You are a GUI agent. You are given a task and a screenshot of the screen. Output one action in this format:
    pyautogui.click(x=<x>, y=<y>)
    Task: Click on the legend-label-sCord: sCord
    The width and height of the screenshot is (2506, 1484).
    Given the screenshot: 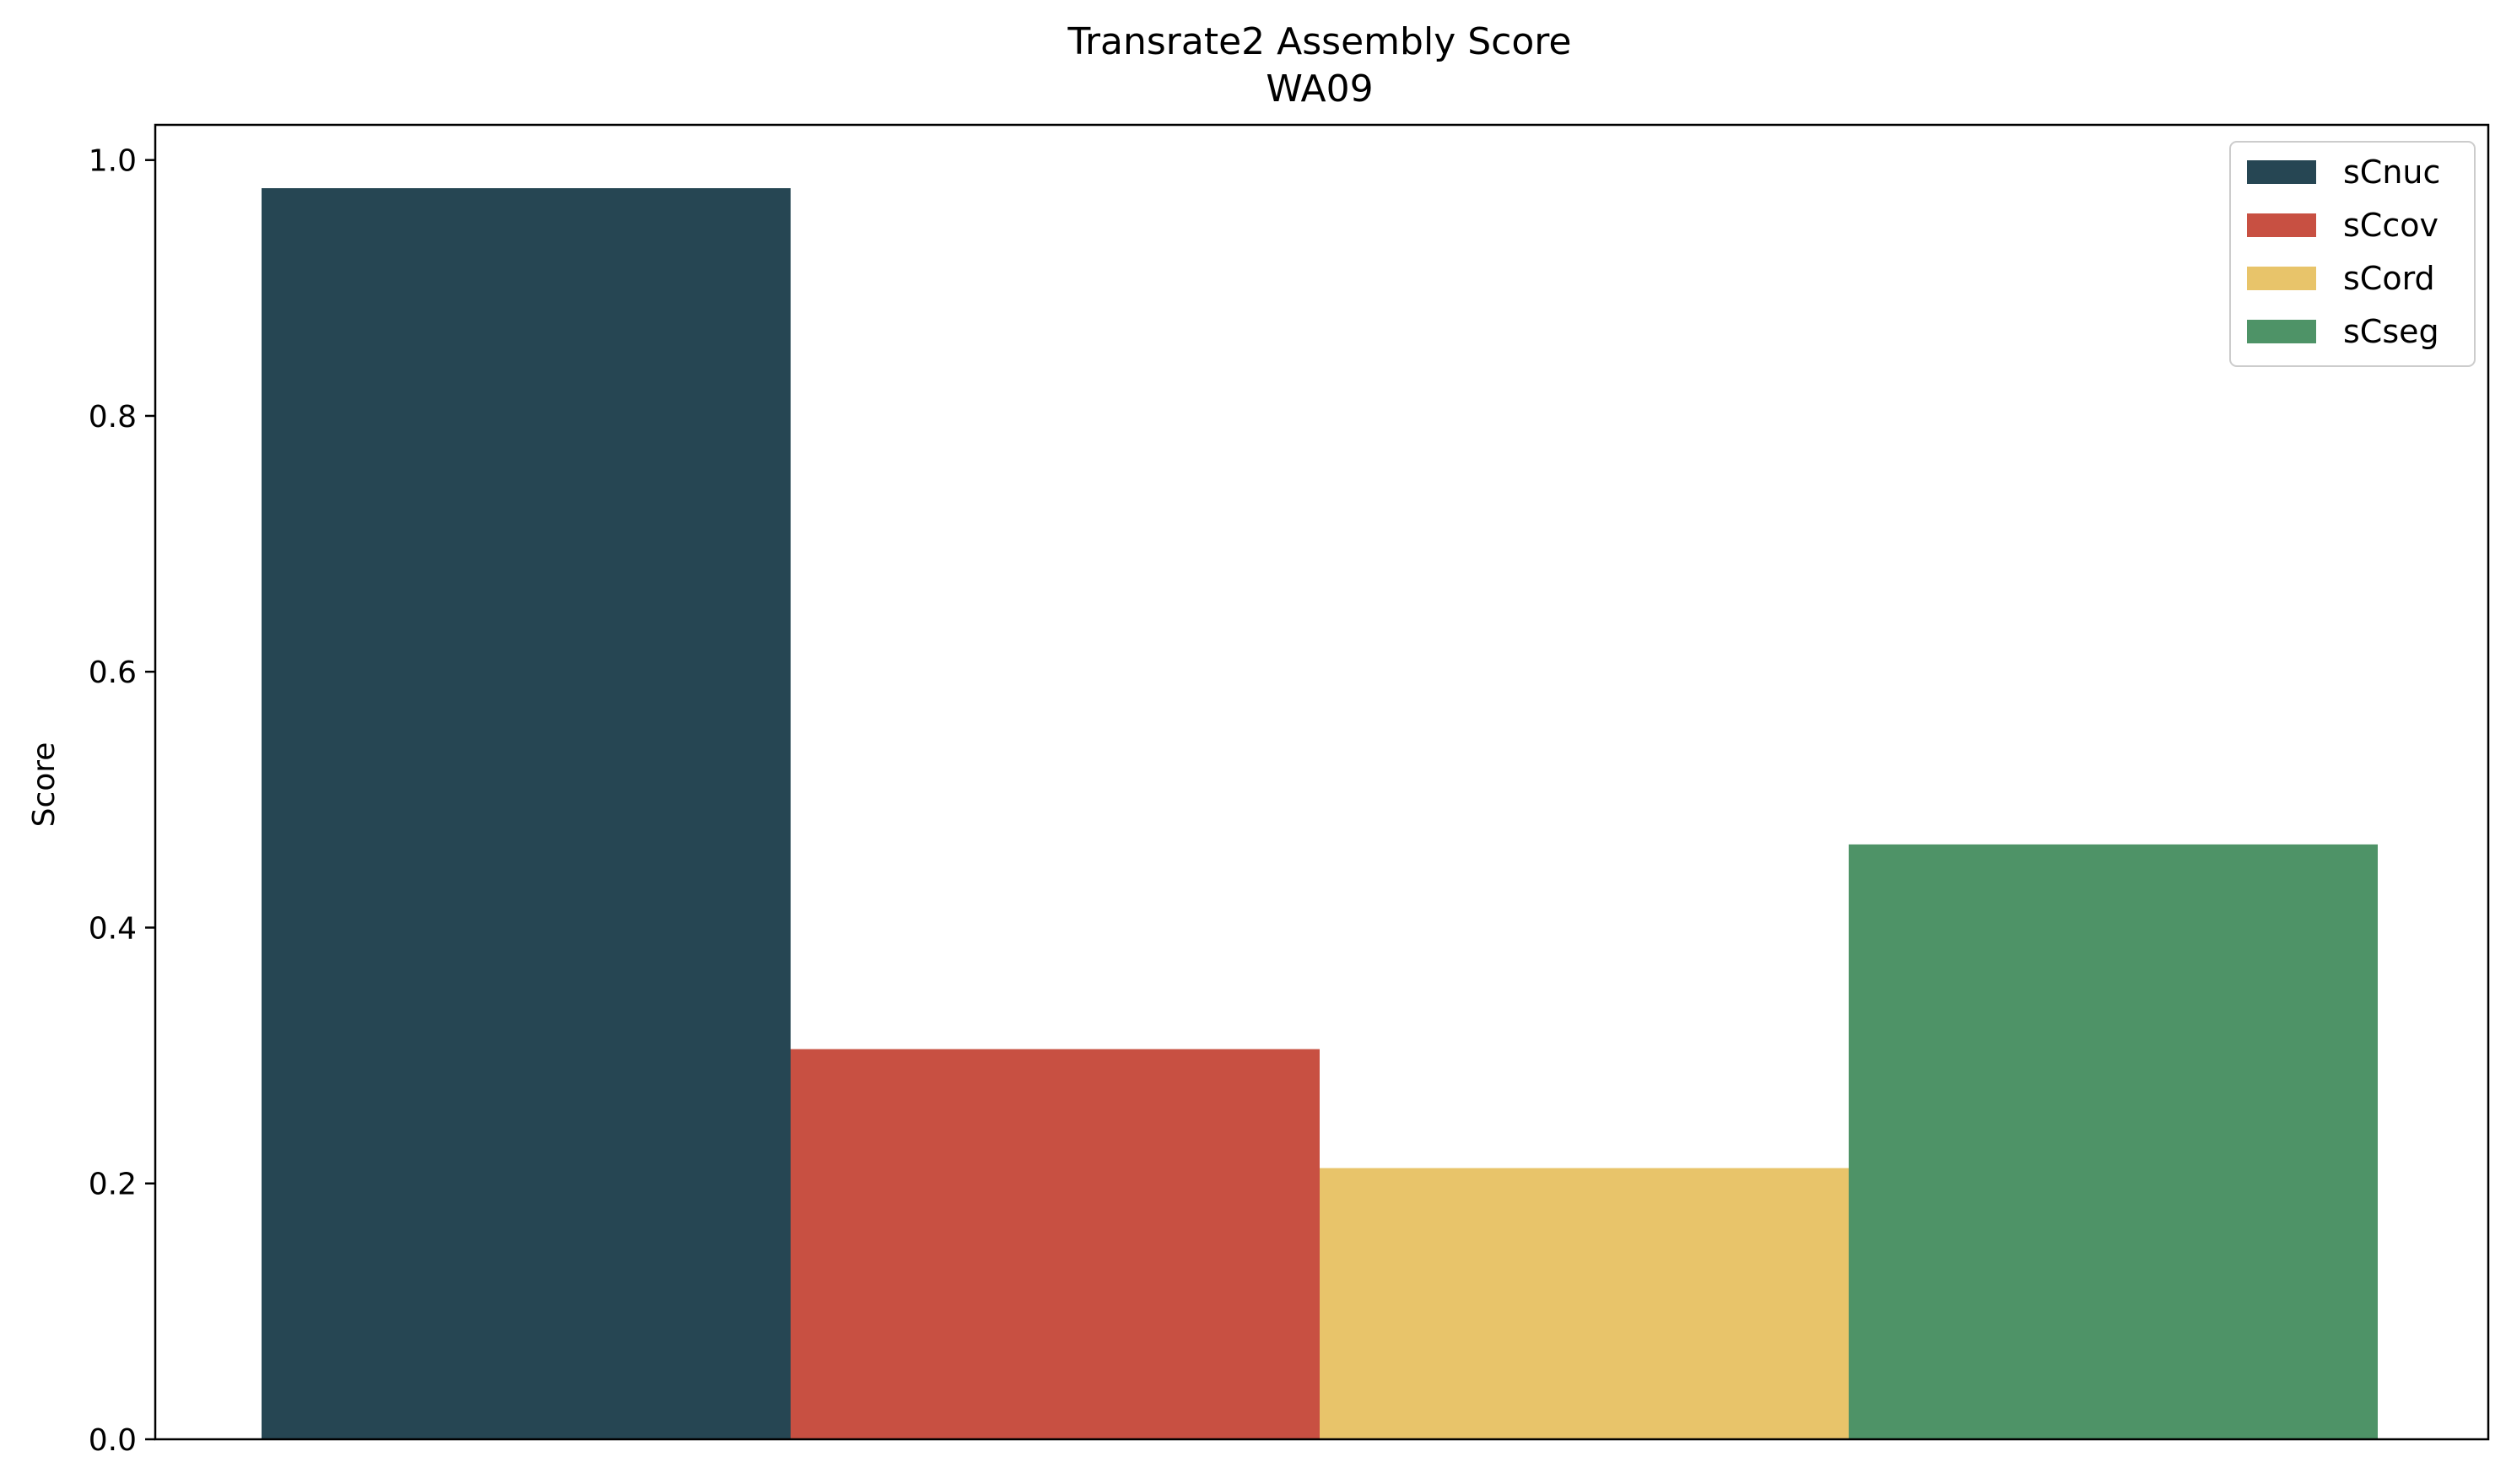 What is the action you would take?
    pyautogui.click(x=2389, y=278)
    